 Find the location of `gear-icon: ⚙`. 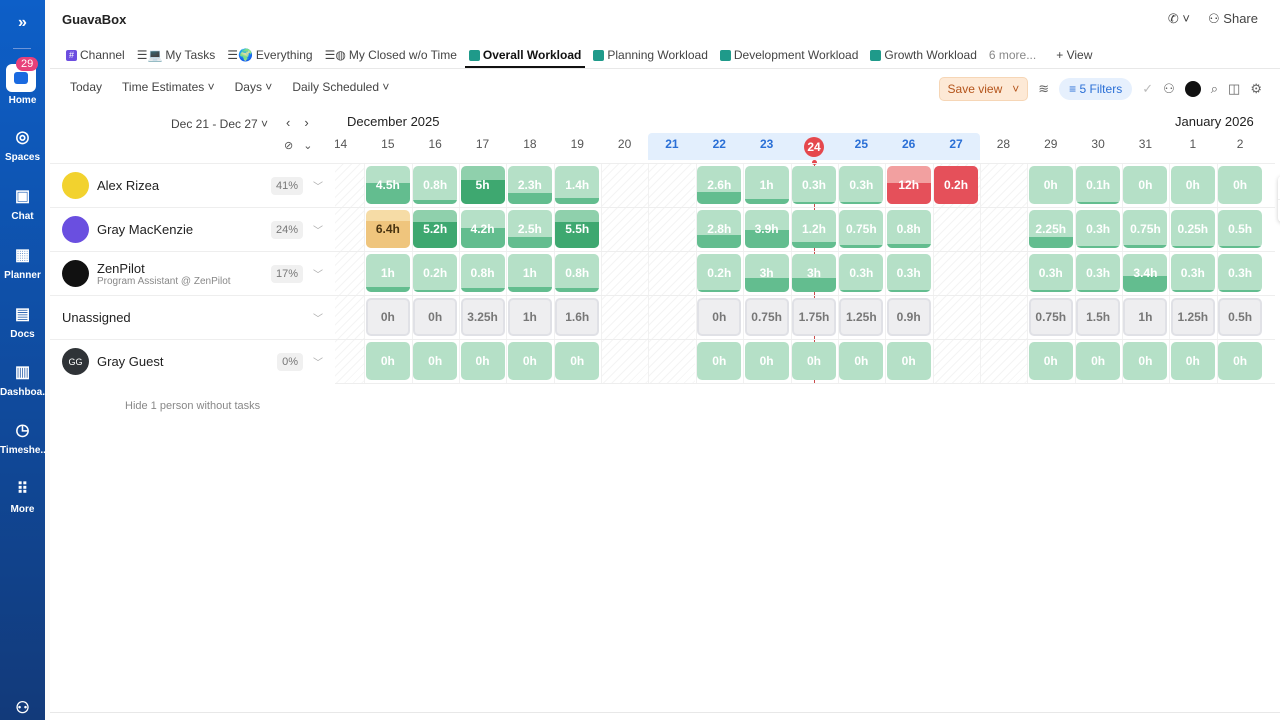

gear-icon: ⚙ is located at coordinates (1256, 88).